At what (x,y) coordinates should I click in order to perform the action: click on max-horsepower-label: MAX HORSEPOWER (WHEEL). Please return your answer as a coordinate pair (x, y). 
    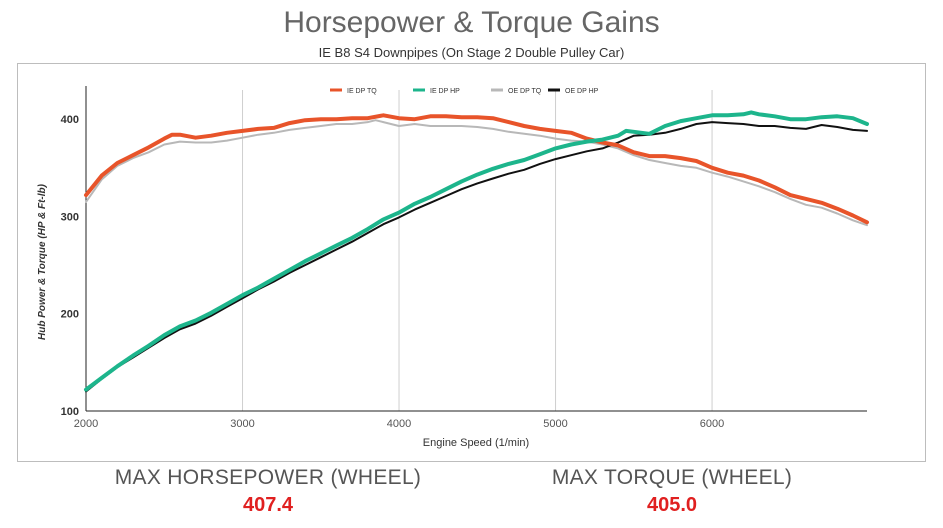
    Looking at the image, I should click on (268, 477).